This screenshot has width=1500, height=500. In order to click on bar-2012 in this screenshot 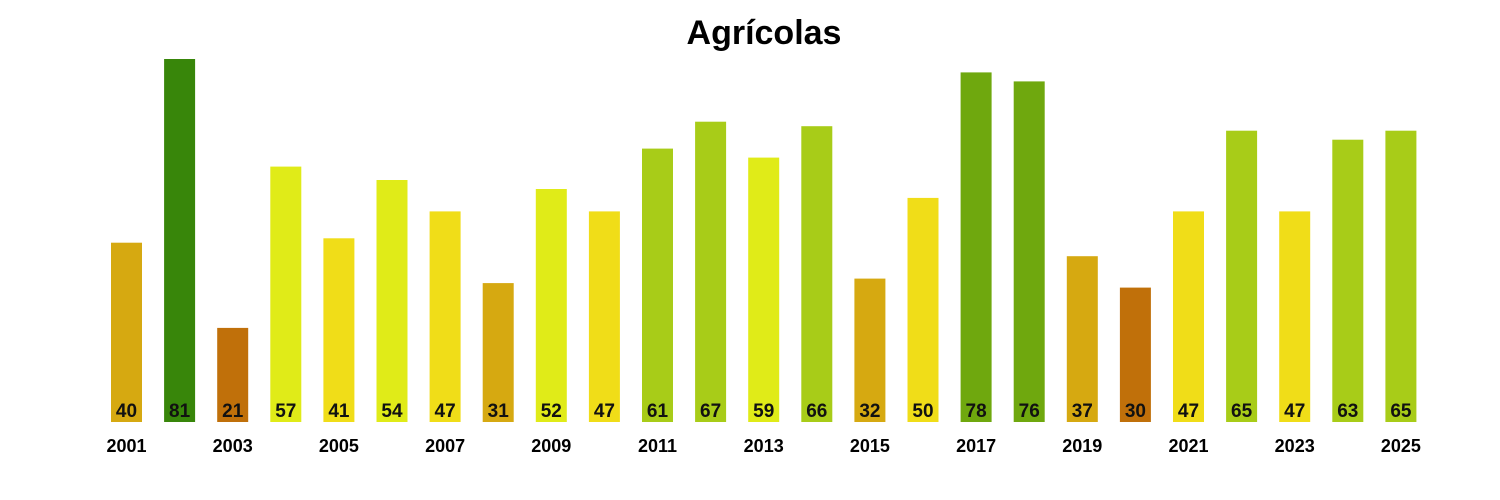, I will do `click(711, 271)`.